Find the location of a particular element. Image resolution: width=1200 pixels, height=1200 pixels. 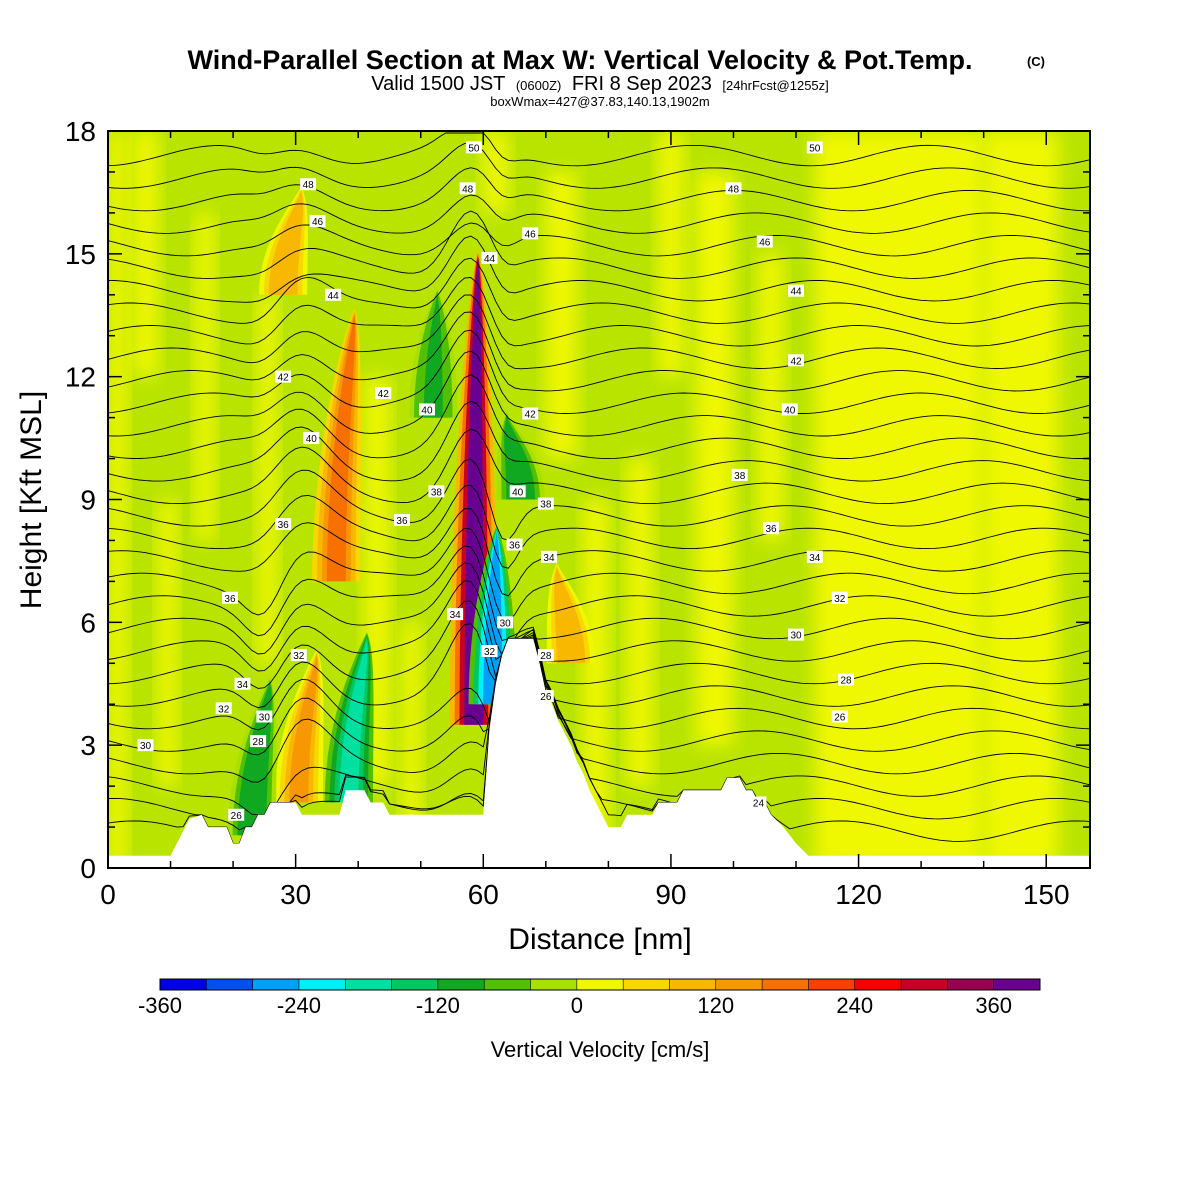

y-tick-label: 6 is located at coordinates (88, 622).